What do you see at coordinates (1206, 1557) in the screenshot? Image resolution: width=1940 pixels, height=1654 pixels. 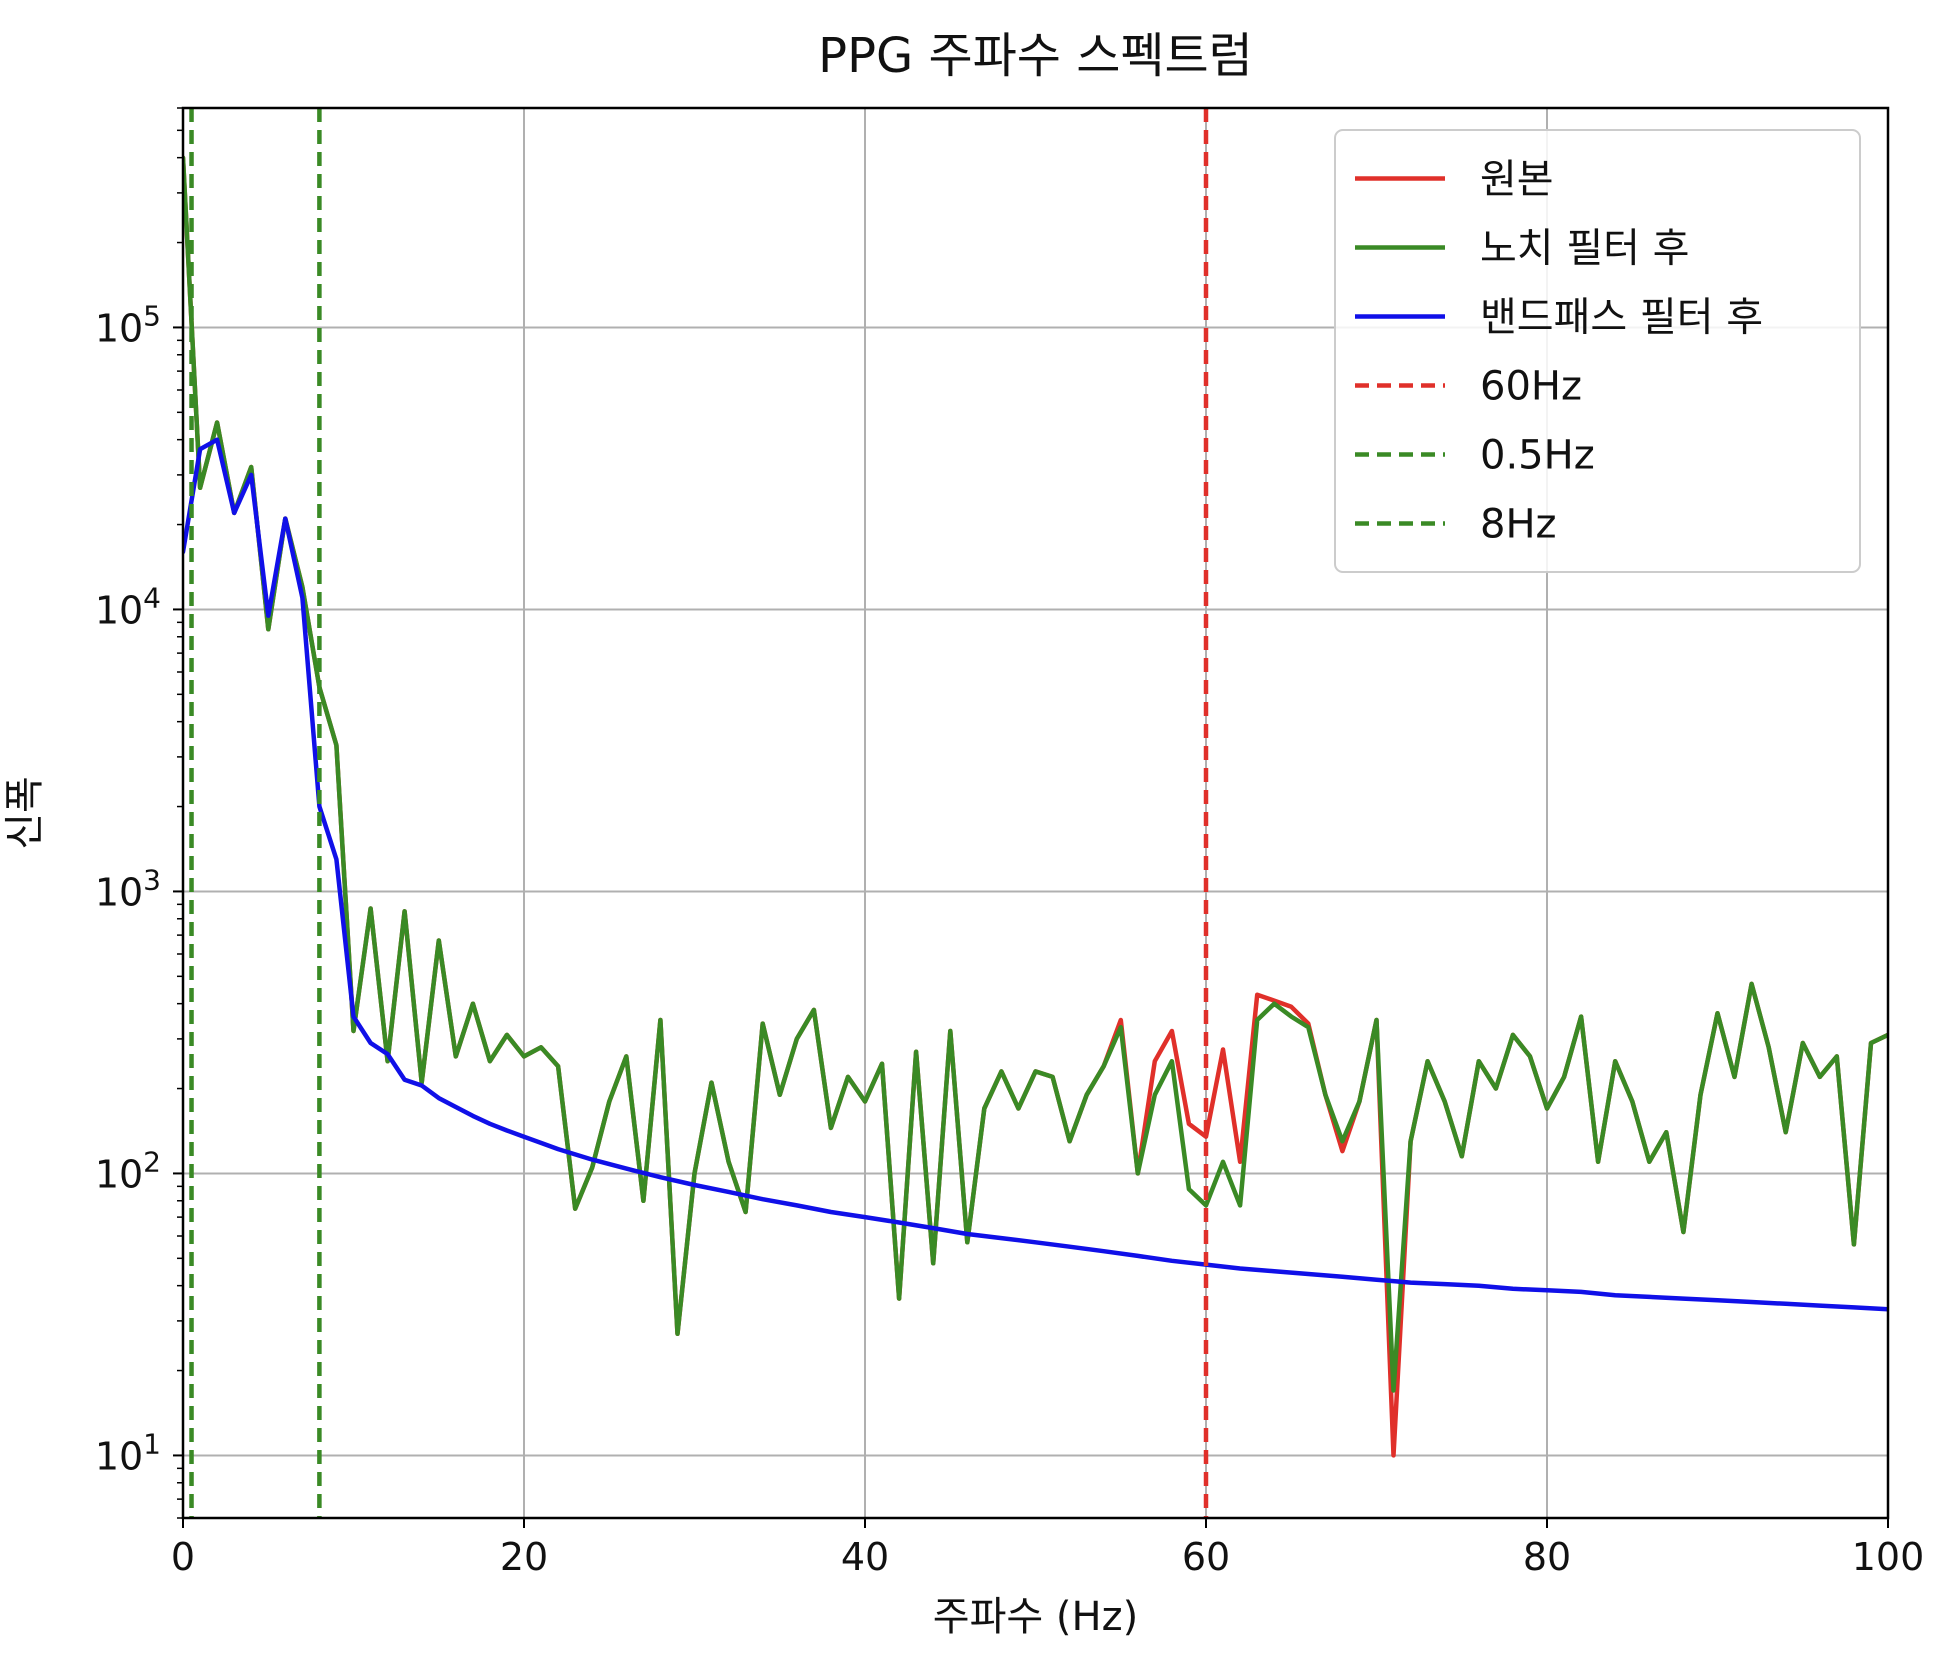 I see `x-tick-label: 60` at bounding box center [1206, 1557].